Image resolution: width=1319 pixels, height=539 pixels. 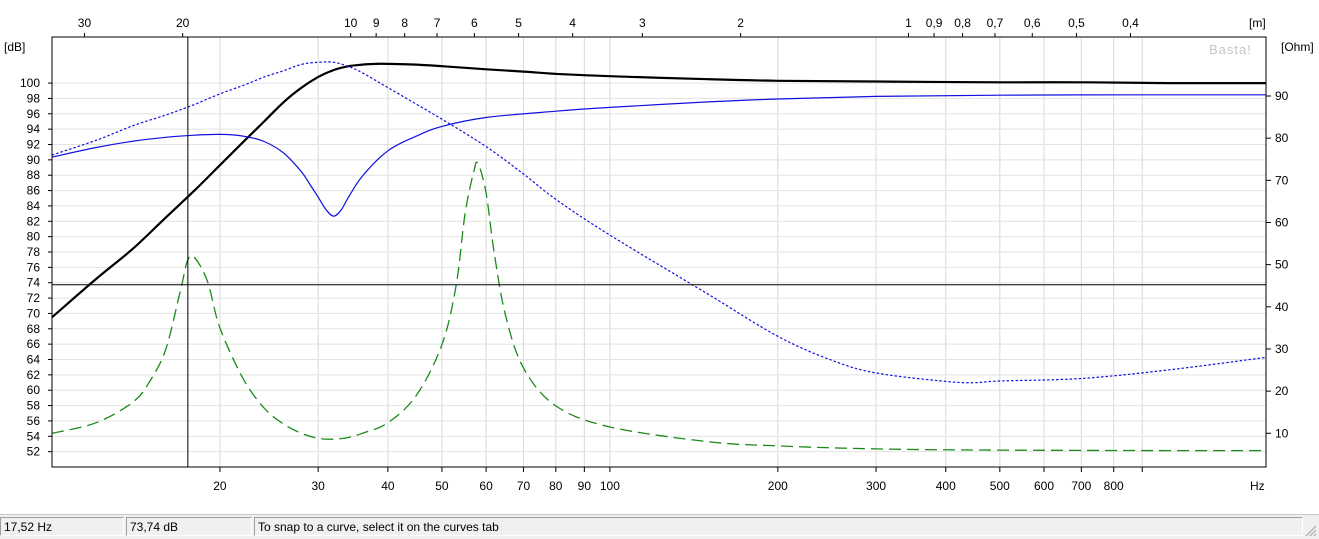 I want to click on y2-tick-label: 40, so click(x=1282, y=307).